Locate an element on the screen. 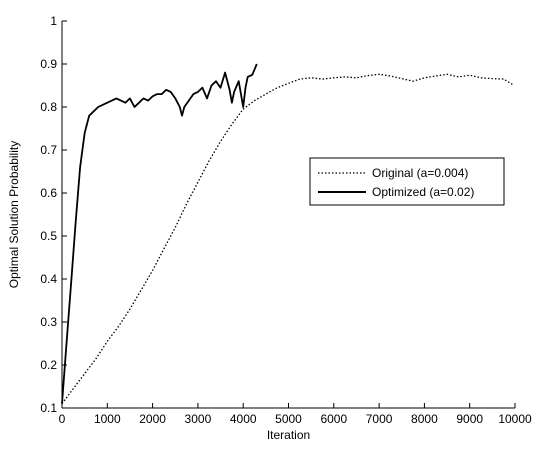 This screenshot has width=535, height=449. x-tick-label: 0 is located at coordinates (62, 419).